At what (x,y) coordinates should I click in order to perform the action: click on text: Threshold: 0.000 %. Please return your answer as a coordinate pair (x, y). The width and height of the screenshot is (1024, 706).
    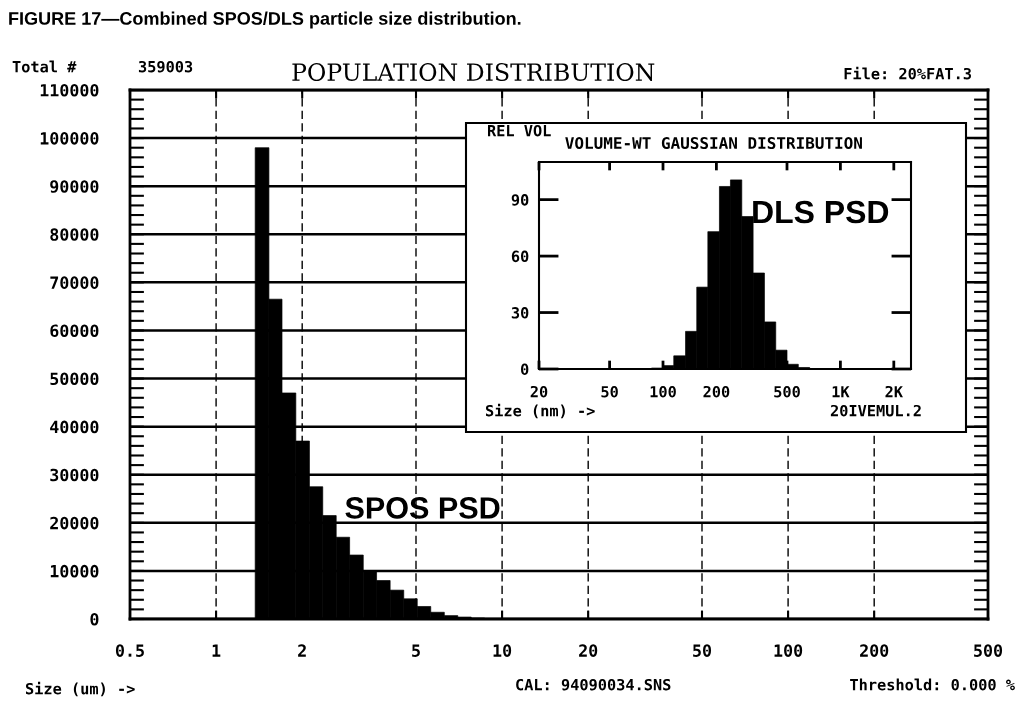
    Looking at the image, I should click on (932, 684).